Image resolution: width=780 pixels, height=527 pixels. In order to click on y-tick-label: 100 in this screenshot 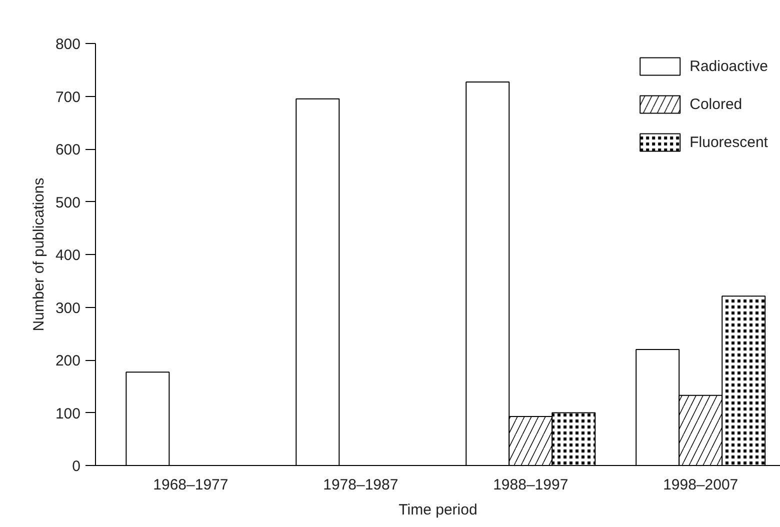, I will do `click(68, 413)`.